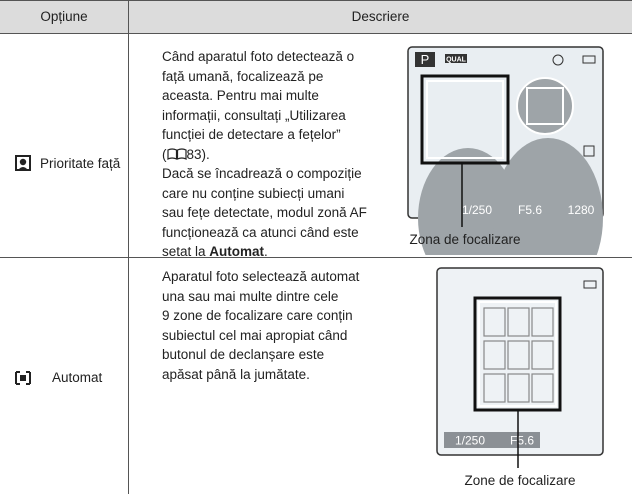 The width and height of the screenshot is (632, 494). Describe the element at coordinates (240, 95) in the screenshot. I see `text-line: aceasta. Pentru mai multe` at that location.